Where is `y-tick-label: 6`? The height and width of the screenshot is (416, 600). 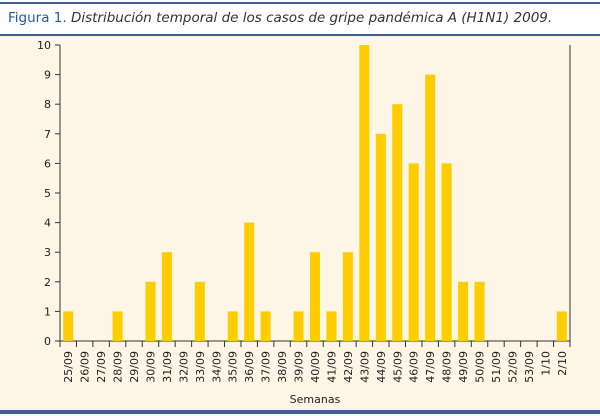
y-tick-label: 6 is located at coordinates (47, 163).